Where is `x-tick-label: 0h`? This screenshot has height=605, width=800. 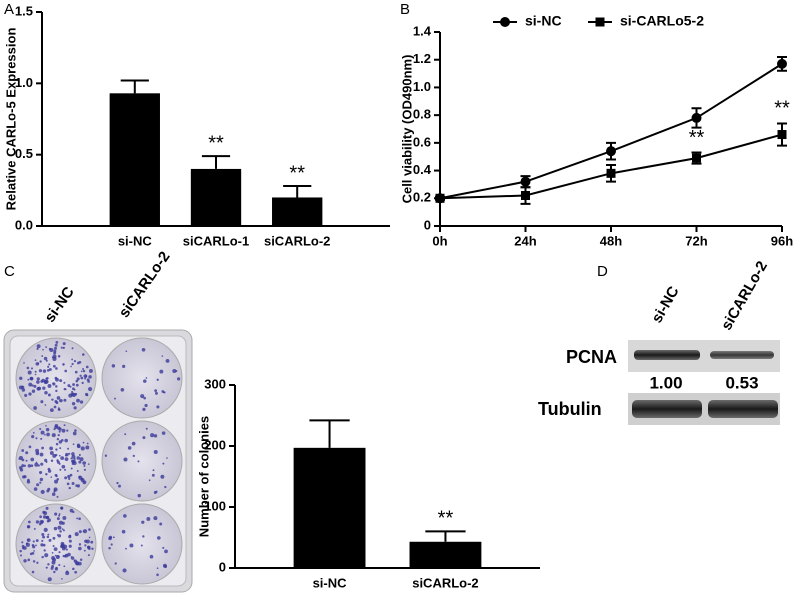 x-tick-label: 0h is located at coordinates (439, 240).